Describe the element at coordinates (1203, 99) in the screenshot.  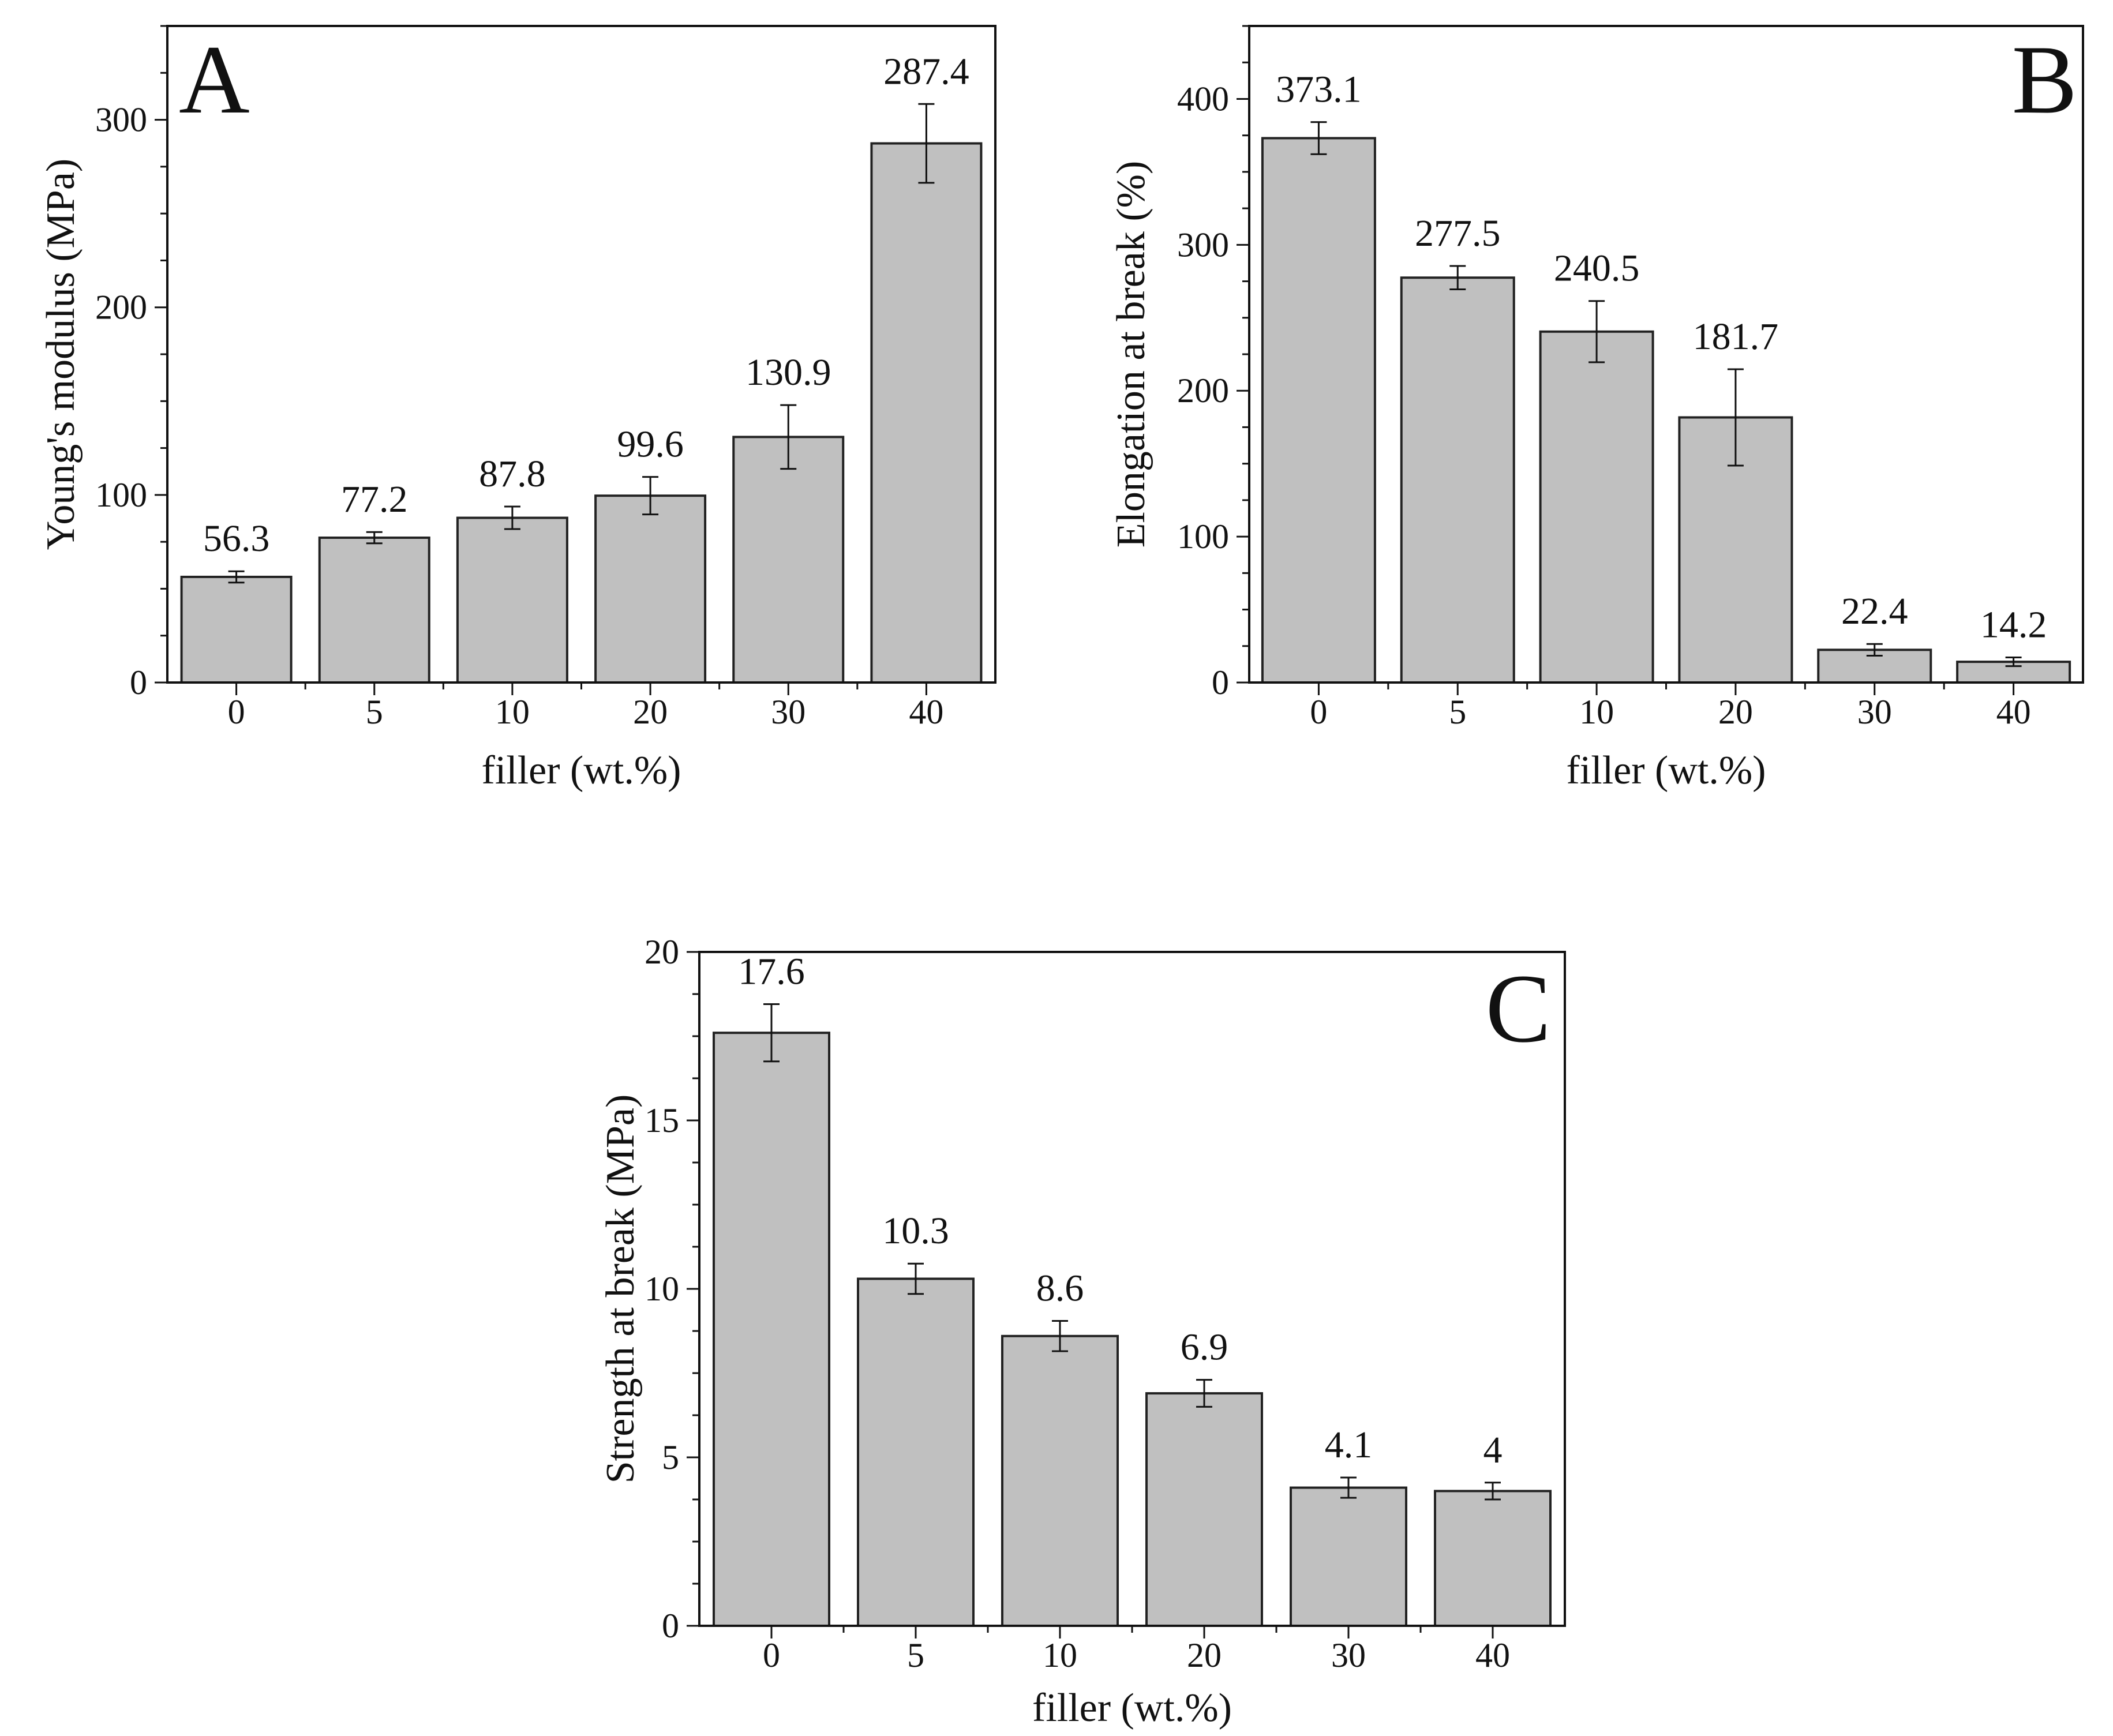
I see `y-tick-label: 400` at that location.